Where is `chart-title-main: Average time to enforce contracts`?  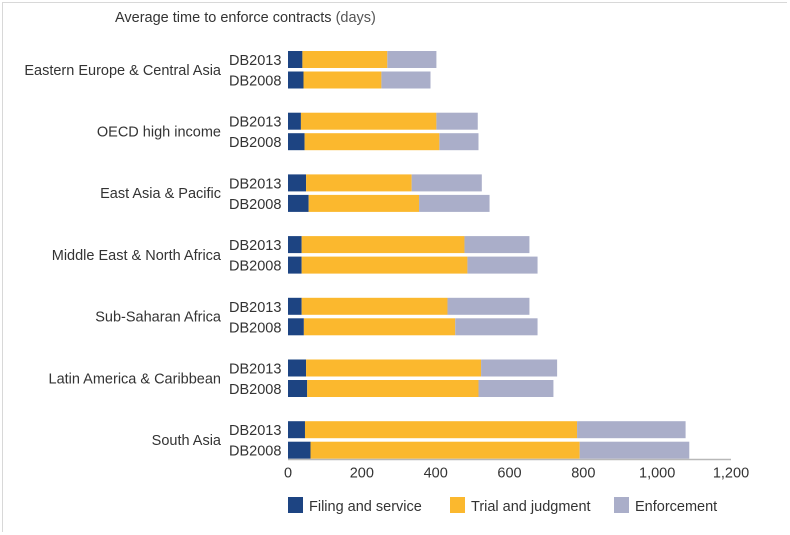
chart-title-main: Average time to enforce contracts is located at coordinates (223, 18).